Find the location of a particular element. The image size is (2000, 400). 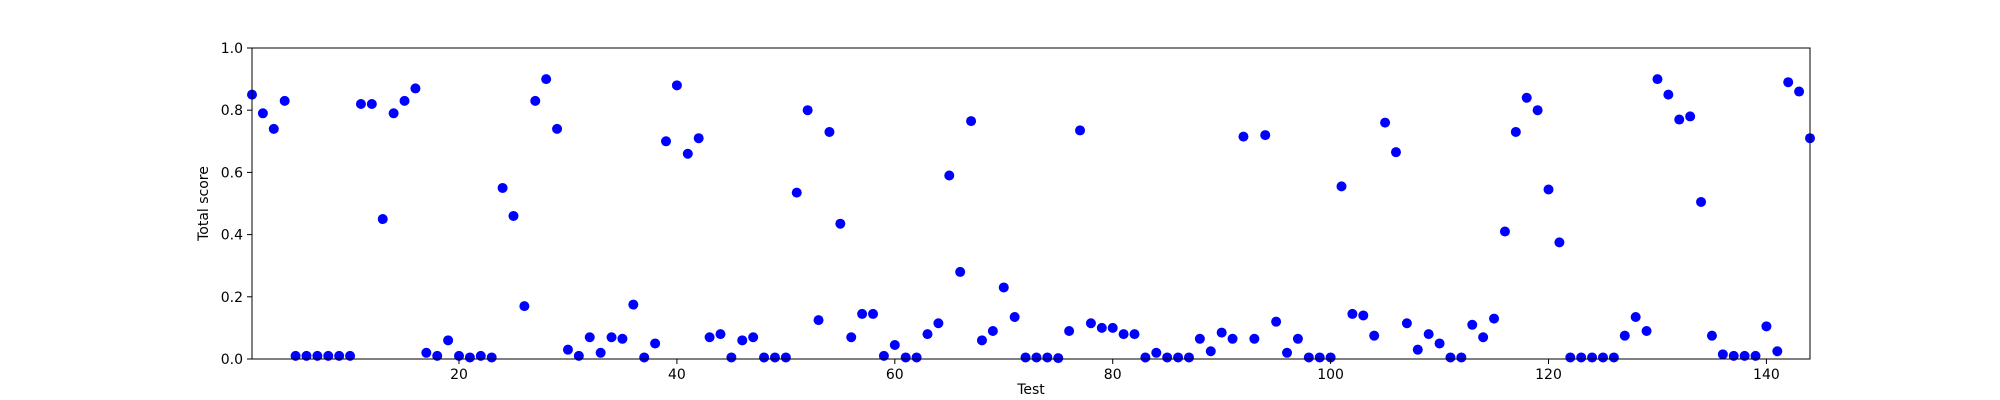

y-axis-label: Total score is located at coordinates (204, 204).